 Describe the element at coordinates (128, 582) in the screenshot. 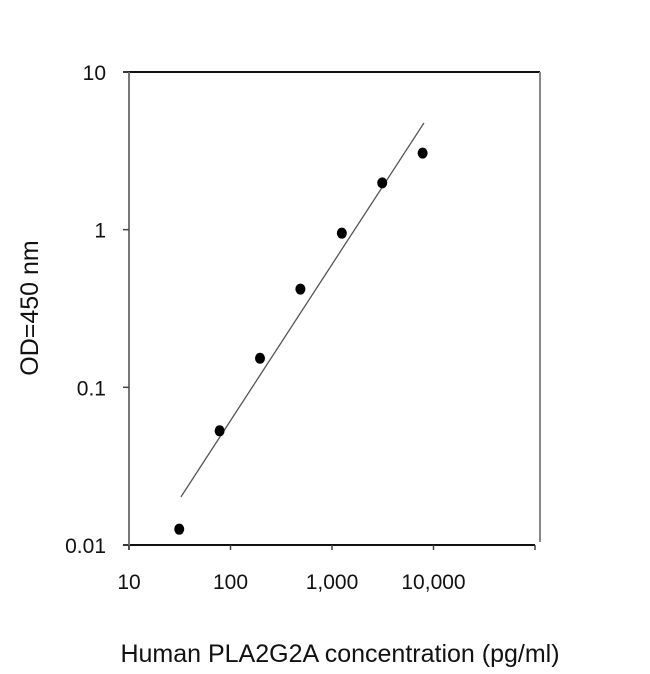

I see `x-tick-label: 10` at that location.